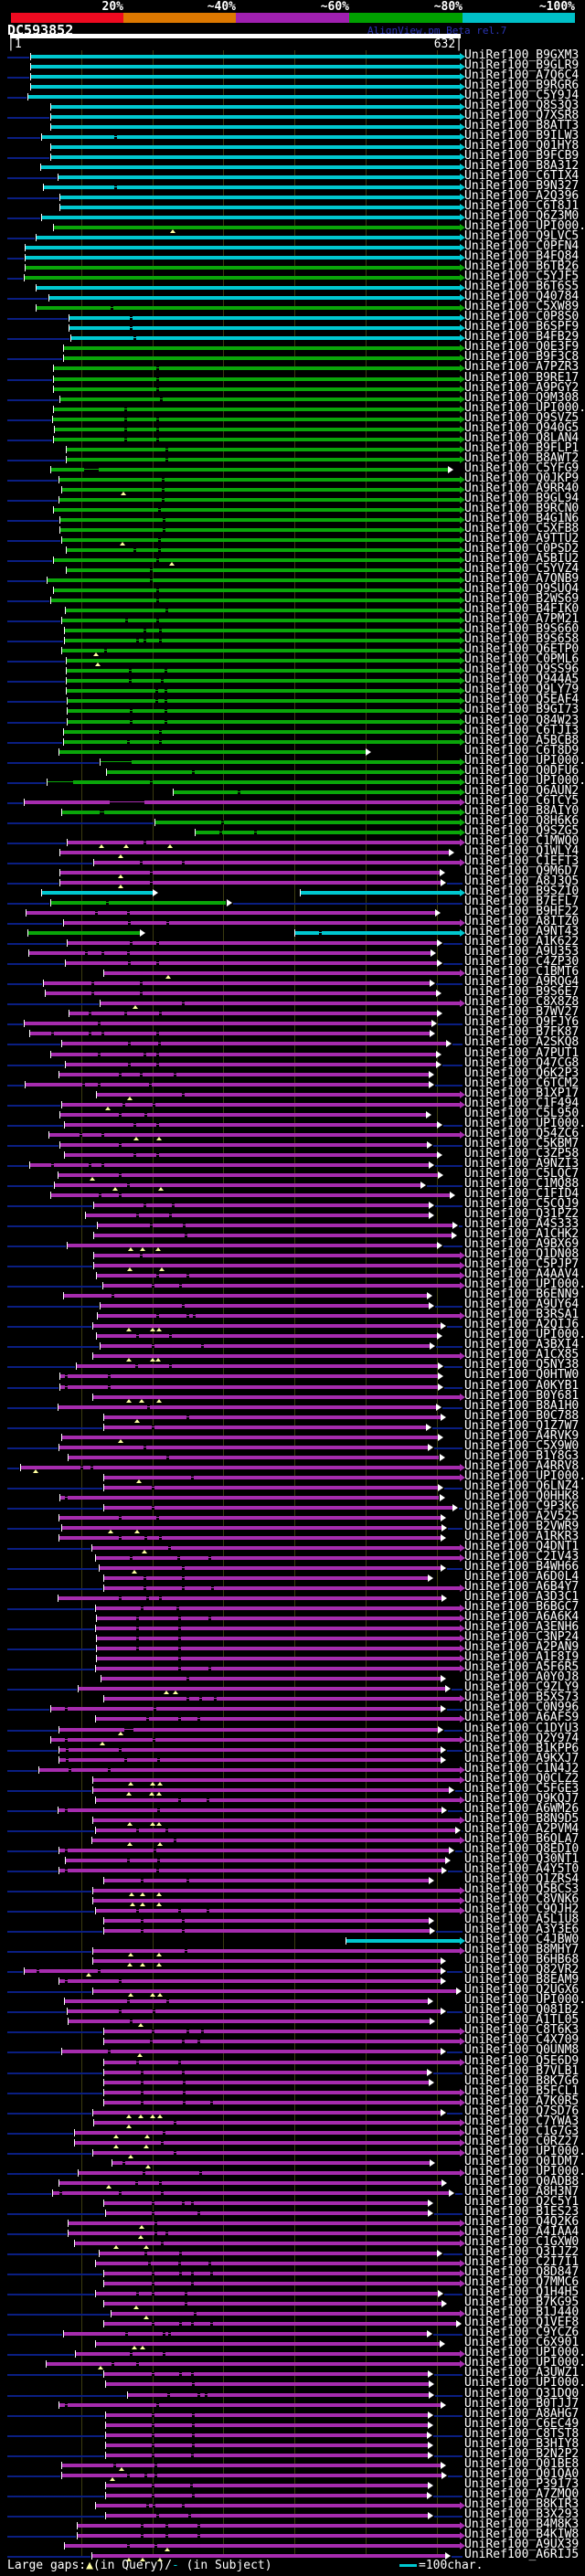 The width and height of the screenshot is (585, 2576). What do you see at coordinates (522, 417) in the screenshot?
I see `hit-label: UniRef100_Q9SVZ5` at bounding box center [522, 417].